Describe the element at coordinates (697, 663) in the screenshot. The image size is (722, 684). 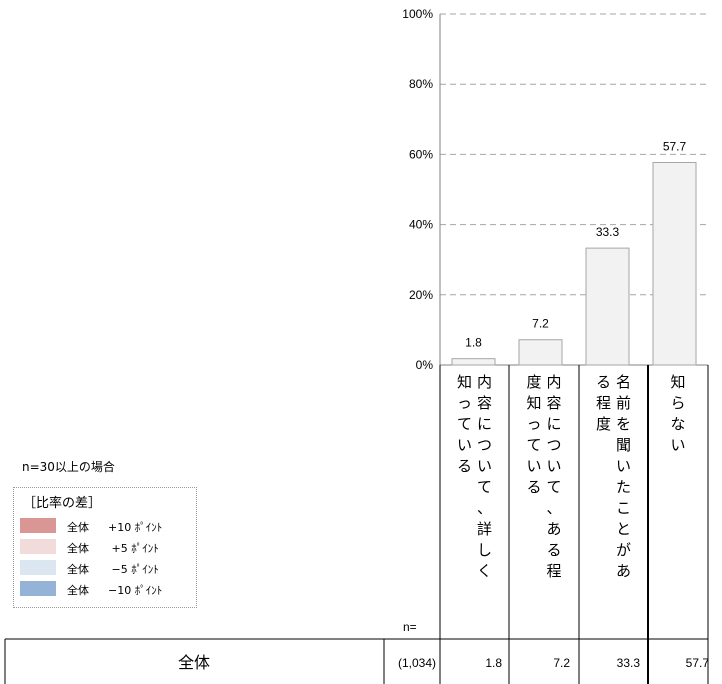
I see `table-cell-value: 57.7` at that location.